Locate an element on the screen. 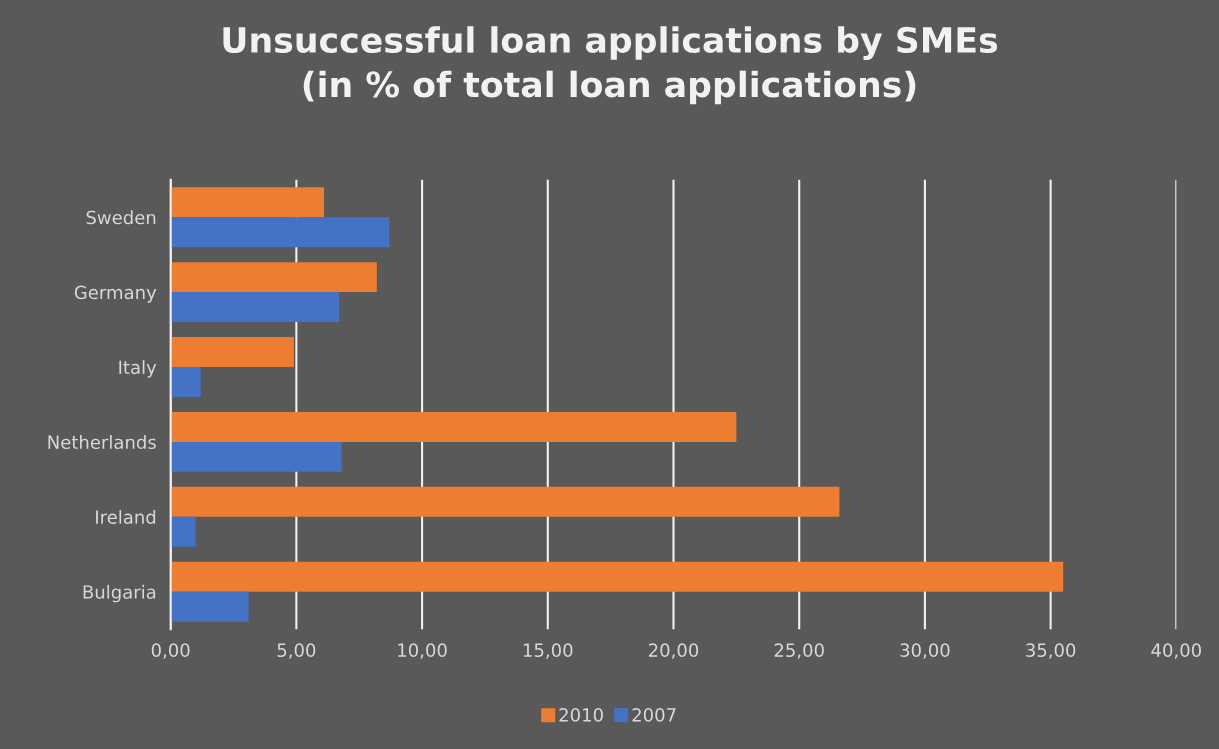  y-tick-label: Italy is located at coordinates (138, 369).